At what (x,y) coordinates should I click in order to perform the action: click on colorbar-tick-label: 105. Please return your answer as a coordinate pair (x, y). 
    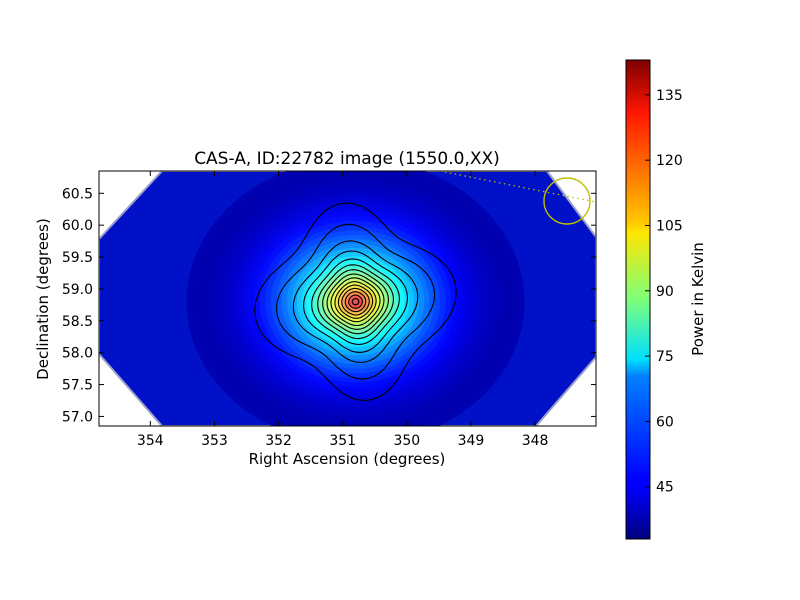
    Looking at the image, I should click on (669, 226).